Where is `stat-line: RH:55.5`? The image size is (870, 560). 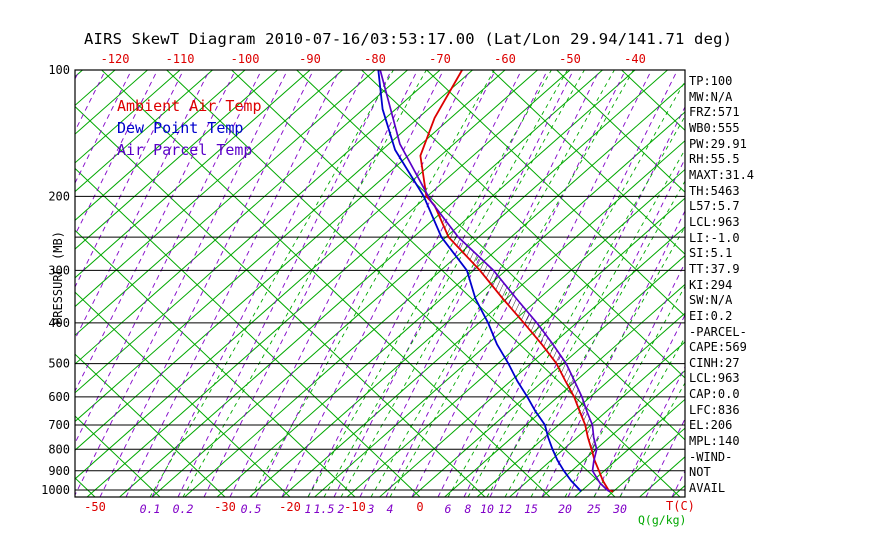 stat-line: RH:55.5 is located at coordinates (714, 159).